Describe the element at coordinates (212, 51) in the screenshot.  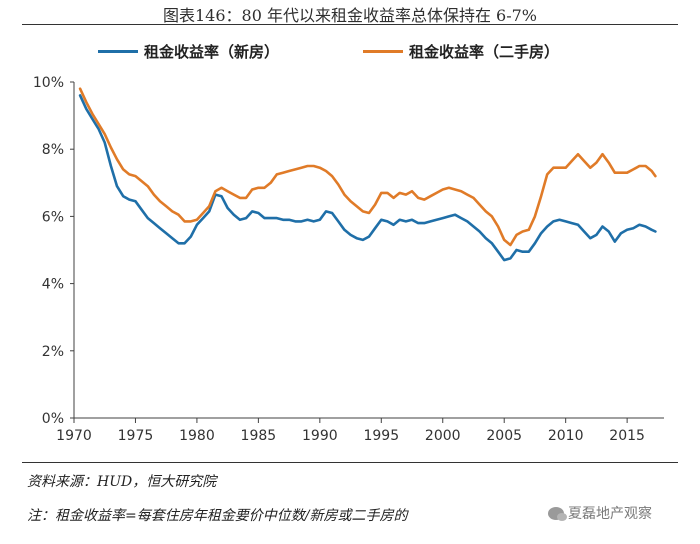
I see `legend-label-new-home: 租金收益率（新房）` at that location.